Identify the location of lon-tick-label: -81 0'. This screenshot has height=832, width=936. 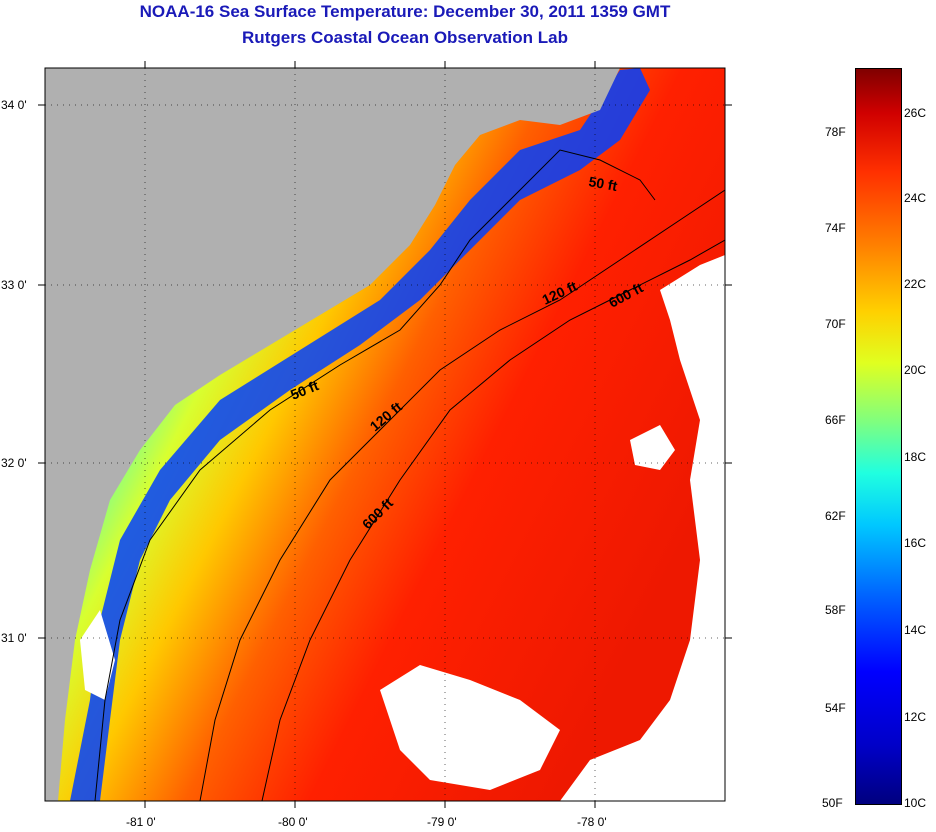
(141, 822).